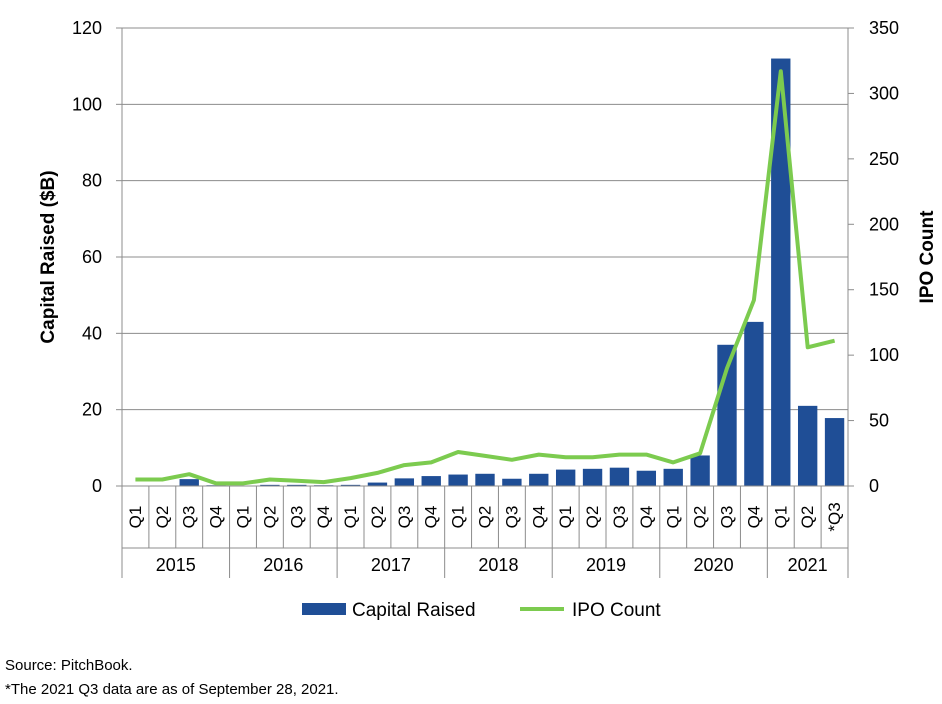 Image resolution: width=942 pixels, height=704 pixels. I want to click on year-label: 2020, so click(714, 565).